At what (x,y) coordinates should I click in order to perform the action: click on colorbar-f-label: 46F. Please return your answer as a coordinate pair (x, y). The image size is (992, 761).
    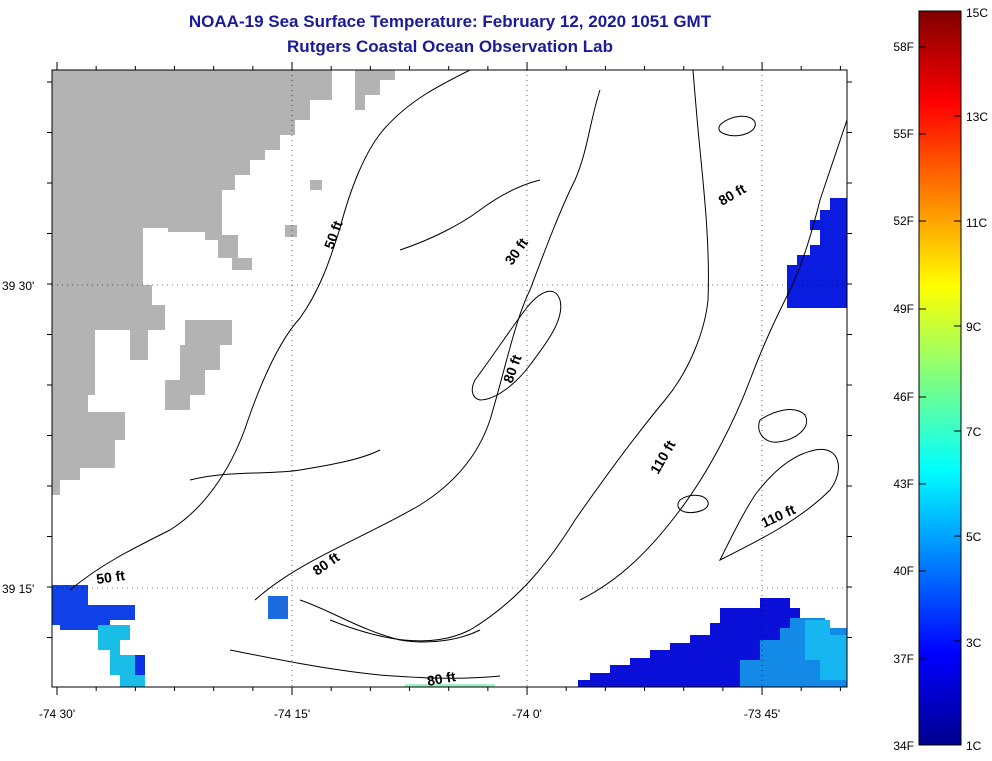
    Looking at the image, I should click on (903, 397).